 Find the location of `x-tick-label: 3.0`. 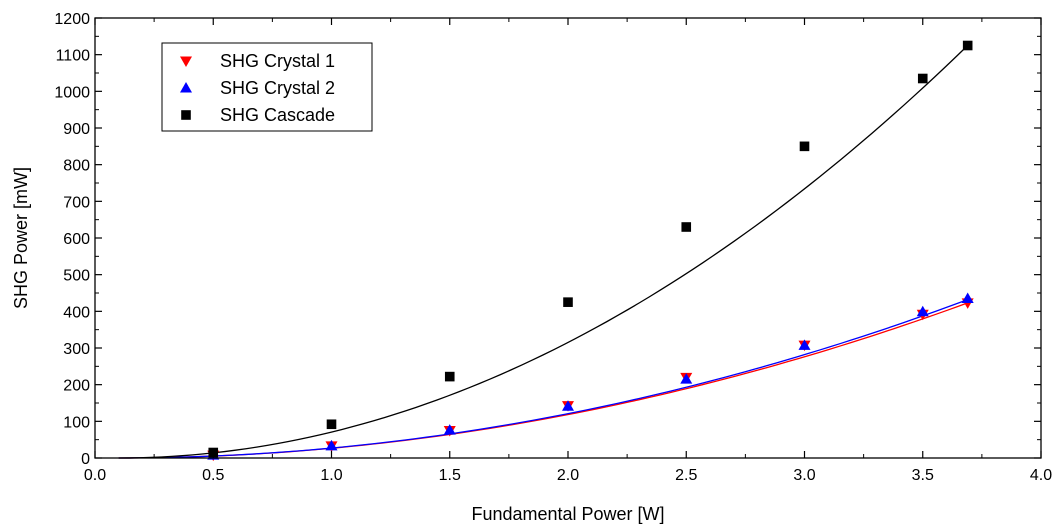

x-tick-label: 3.0 is located at coordinates (804, 475).